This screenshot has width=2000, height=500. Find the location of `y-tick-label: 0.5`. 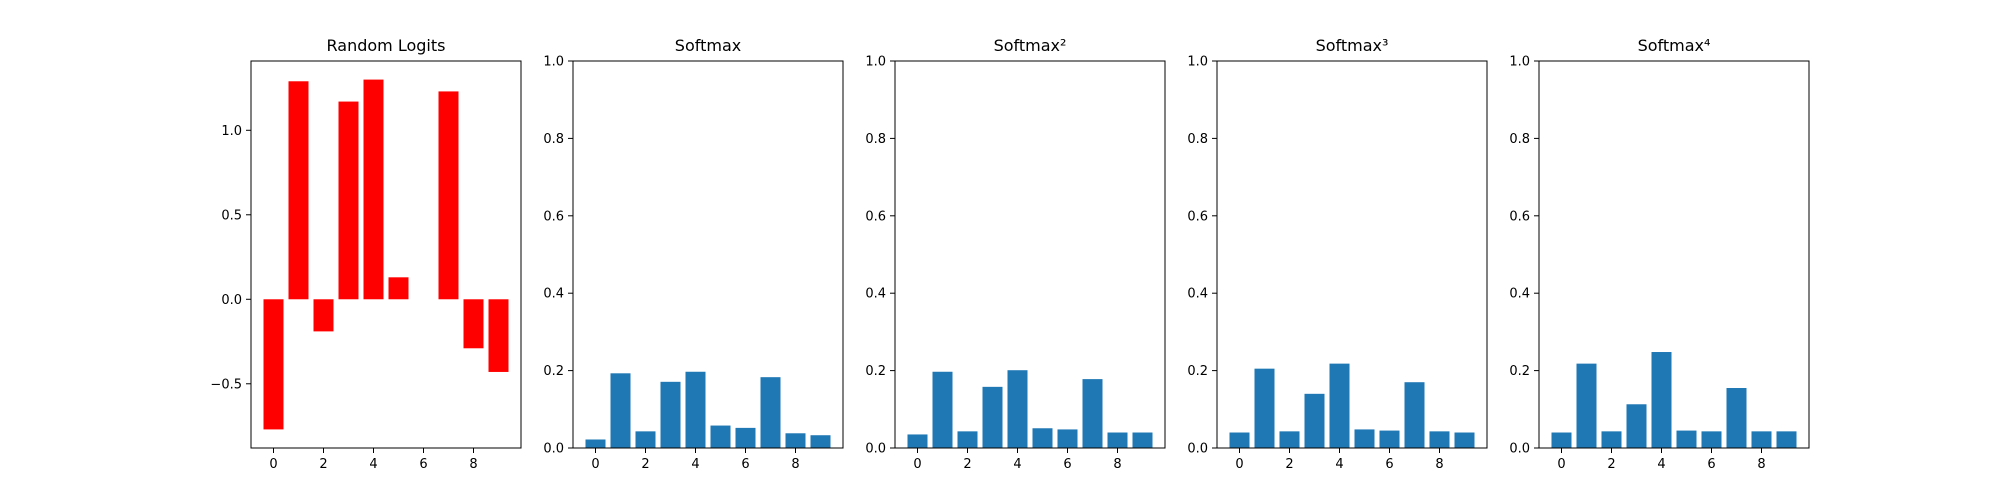

y-tick-label: 0.5 is located at coordinates (231, 215).